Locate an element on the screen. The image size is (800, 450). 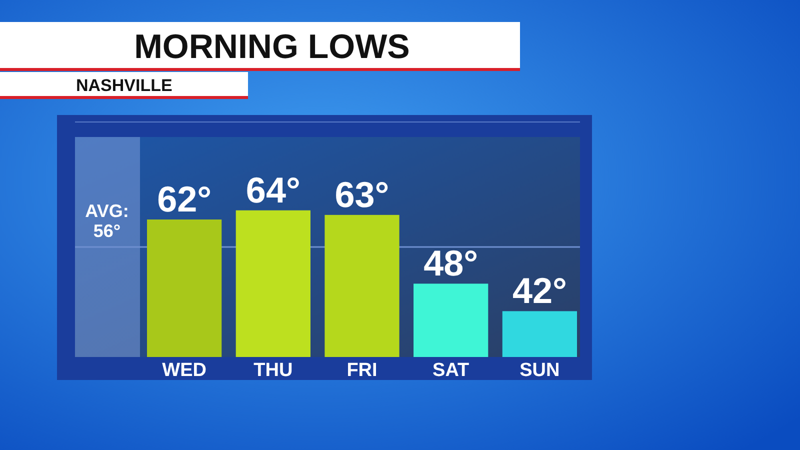
data-label: 48° is located at coordinates (451, 263).